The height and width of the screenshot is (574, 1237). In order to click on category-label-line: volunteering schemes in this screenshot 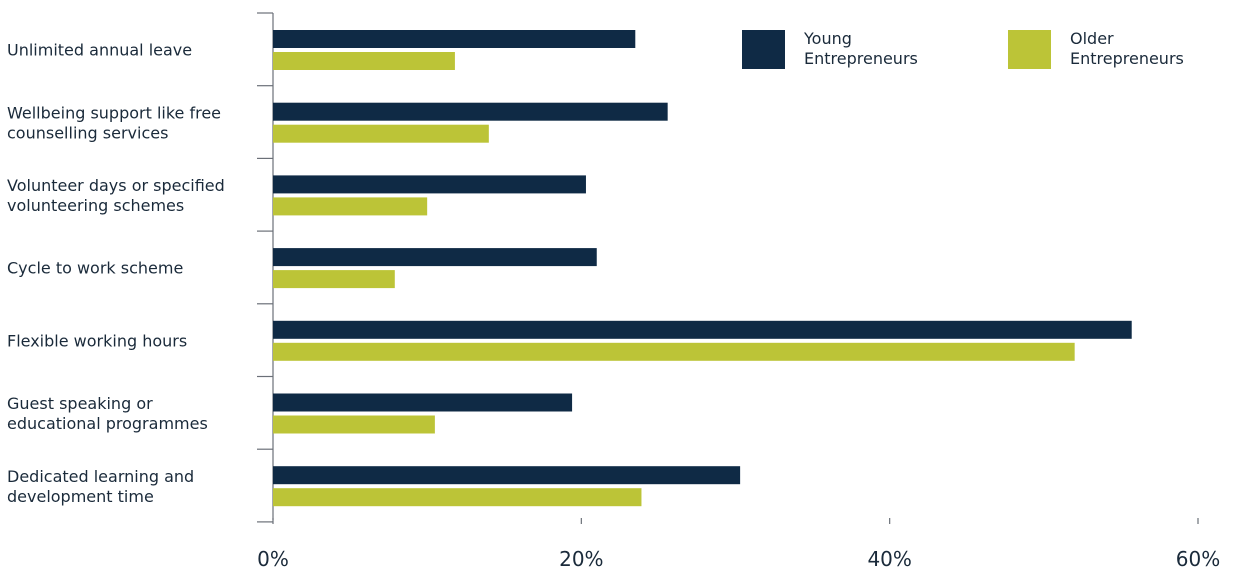, I will do `click(95, 205)`.